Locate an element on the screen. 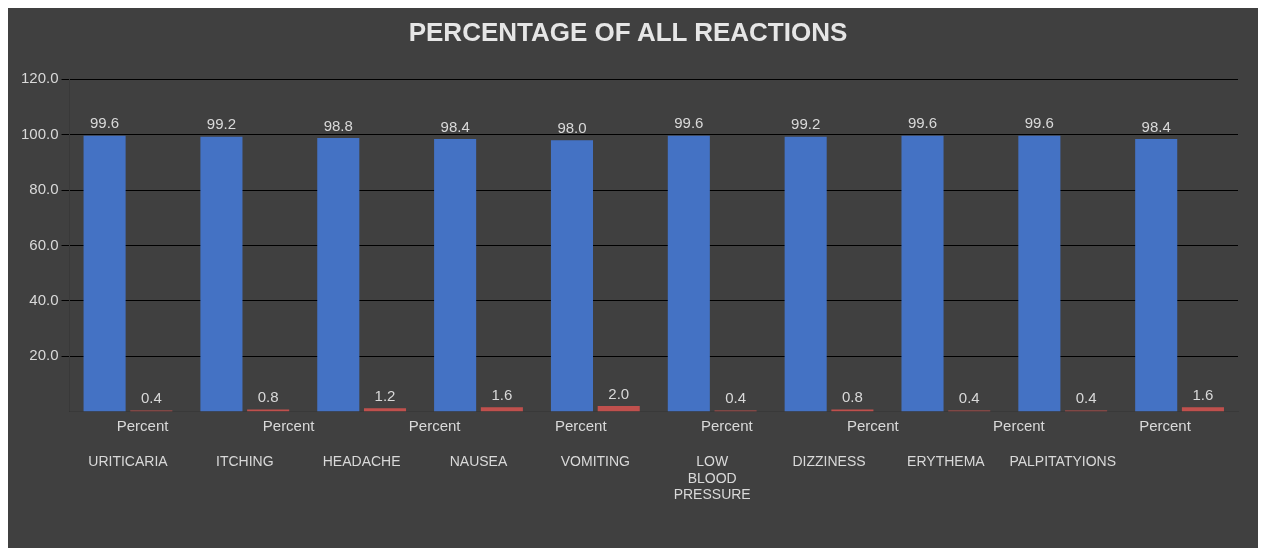 This screenshot has height=557, width=1269. x-tick-label: ERYTHEMA is located at coordinates (946, 460).